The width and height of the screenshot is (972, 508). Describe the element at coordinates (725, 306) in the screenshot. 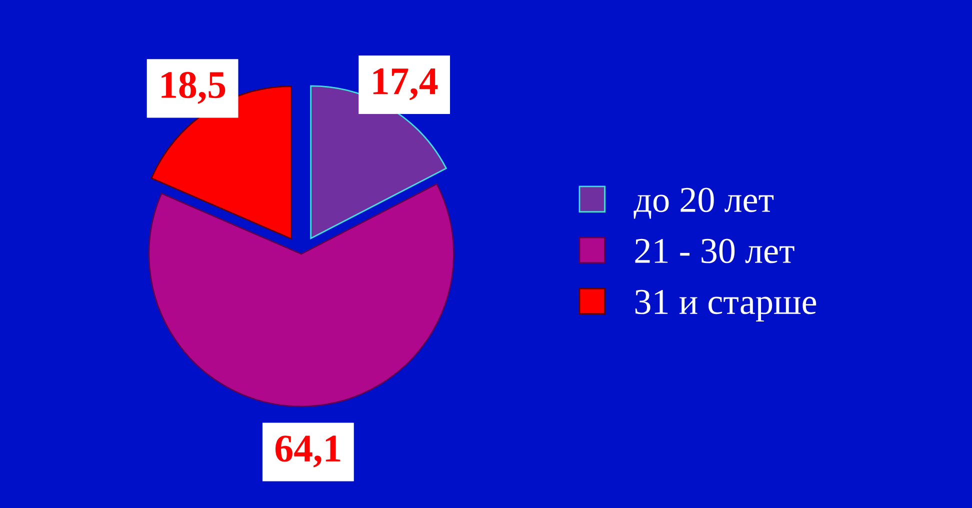

I see `legend-label: 31 и старше` at that location.